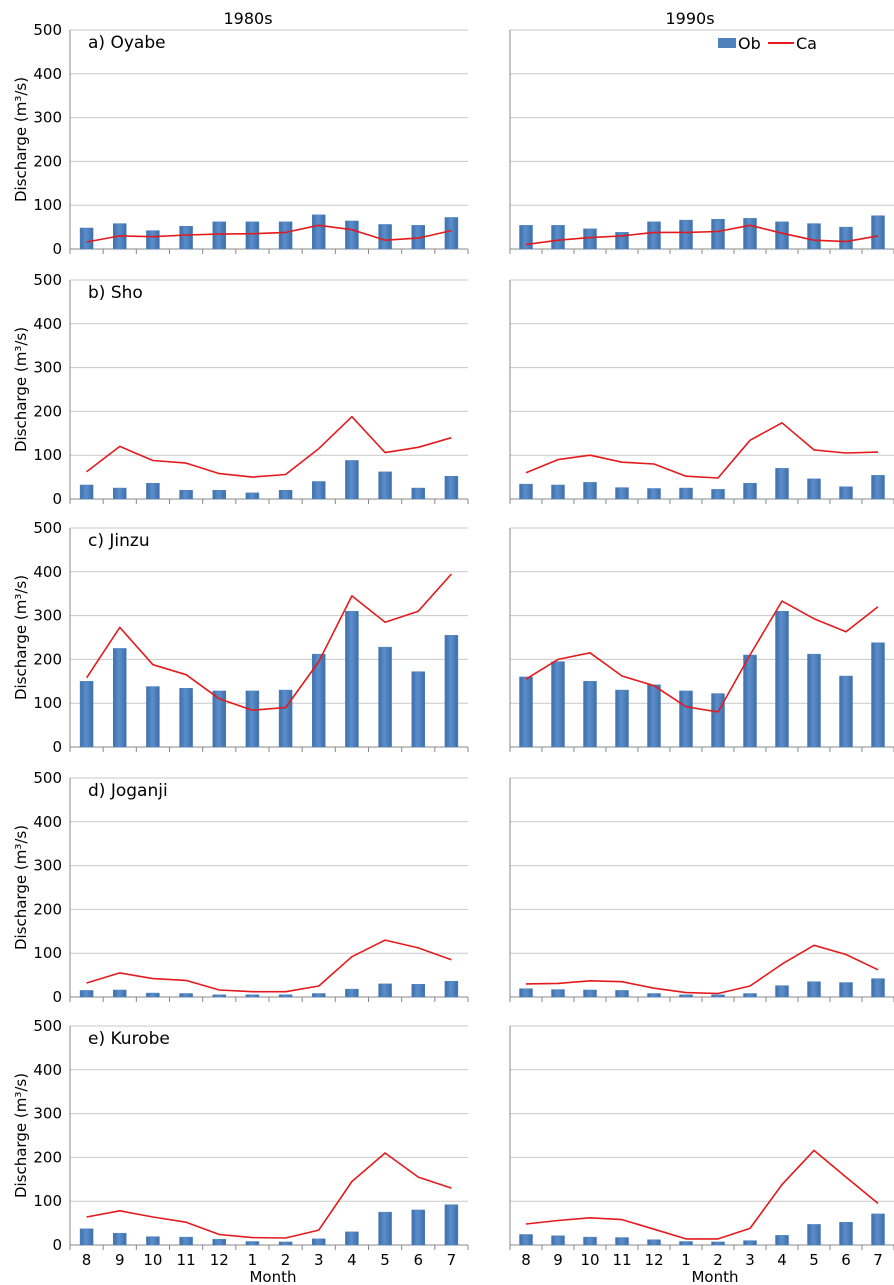 Image resolution: width=894 pixels, height=1285 pixels. Describe the element at coordinates (806, 43) in the screenshot. I see `legend-ca-label: Ca` at that location.